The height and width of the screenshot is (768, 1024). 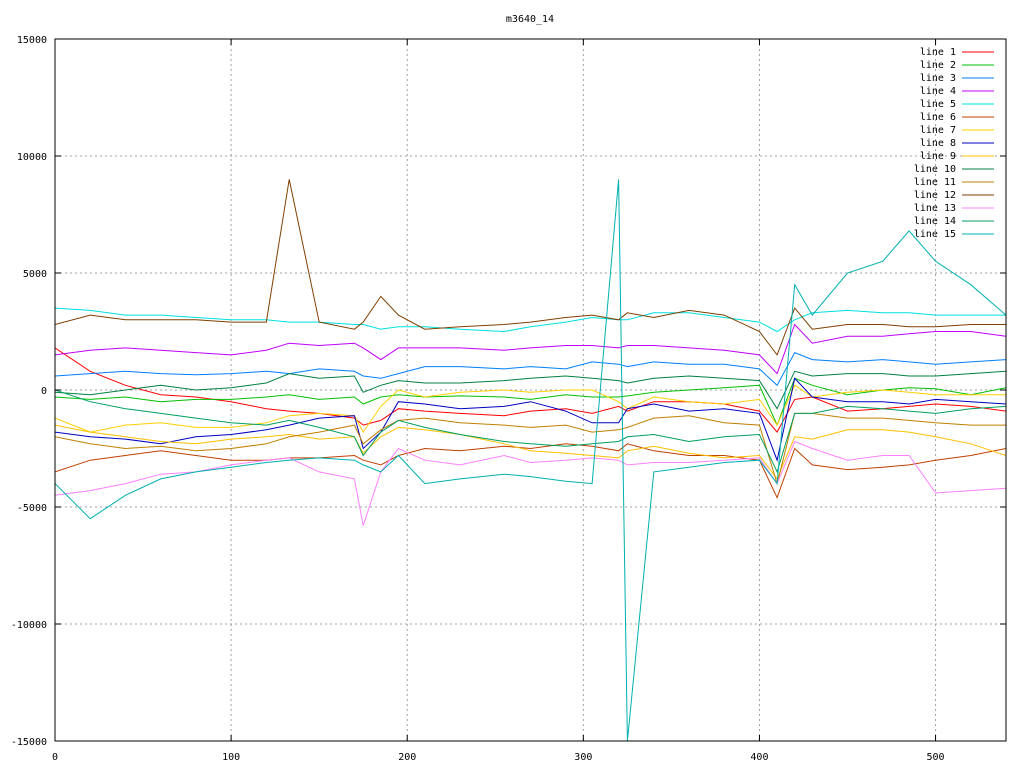 I want to click on legend-label: line 2, so click(x=938, y=65).